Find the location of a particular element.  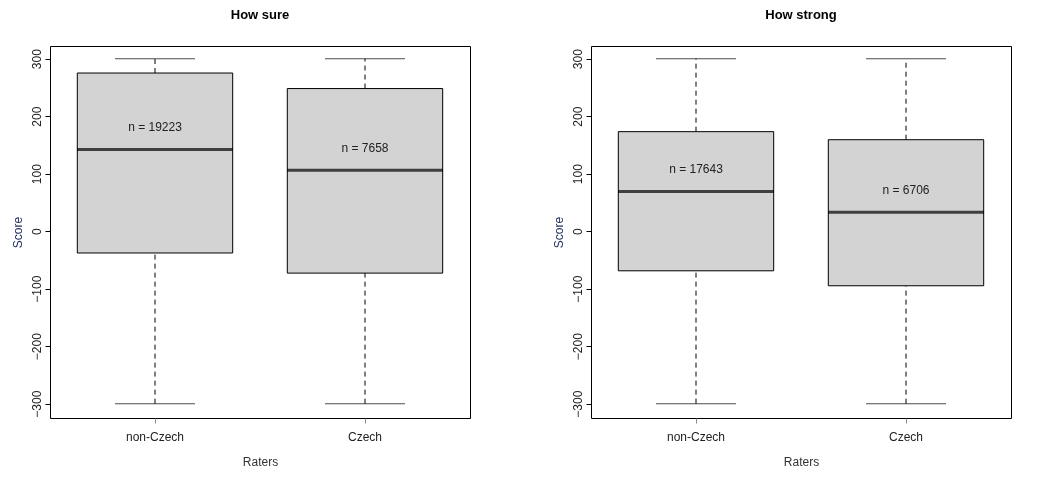

annotation: n = 17643 is located at coordinates (696, 169).